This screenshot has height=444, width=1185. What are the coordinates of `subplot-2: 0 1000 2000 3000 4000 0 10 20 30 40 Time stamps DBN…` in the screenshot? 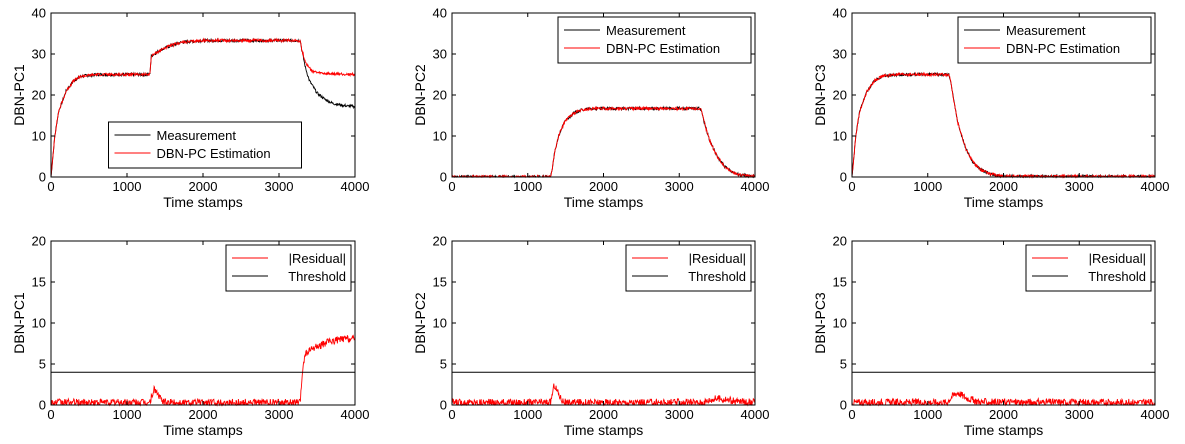 It's located at (590, 108).